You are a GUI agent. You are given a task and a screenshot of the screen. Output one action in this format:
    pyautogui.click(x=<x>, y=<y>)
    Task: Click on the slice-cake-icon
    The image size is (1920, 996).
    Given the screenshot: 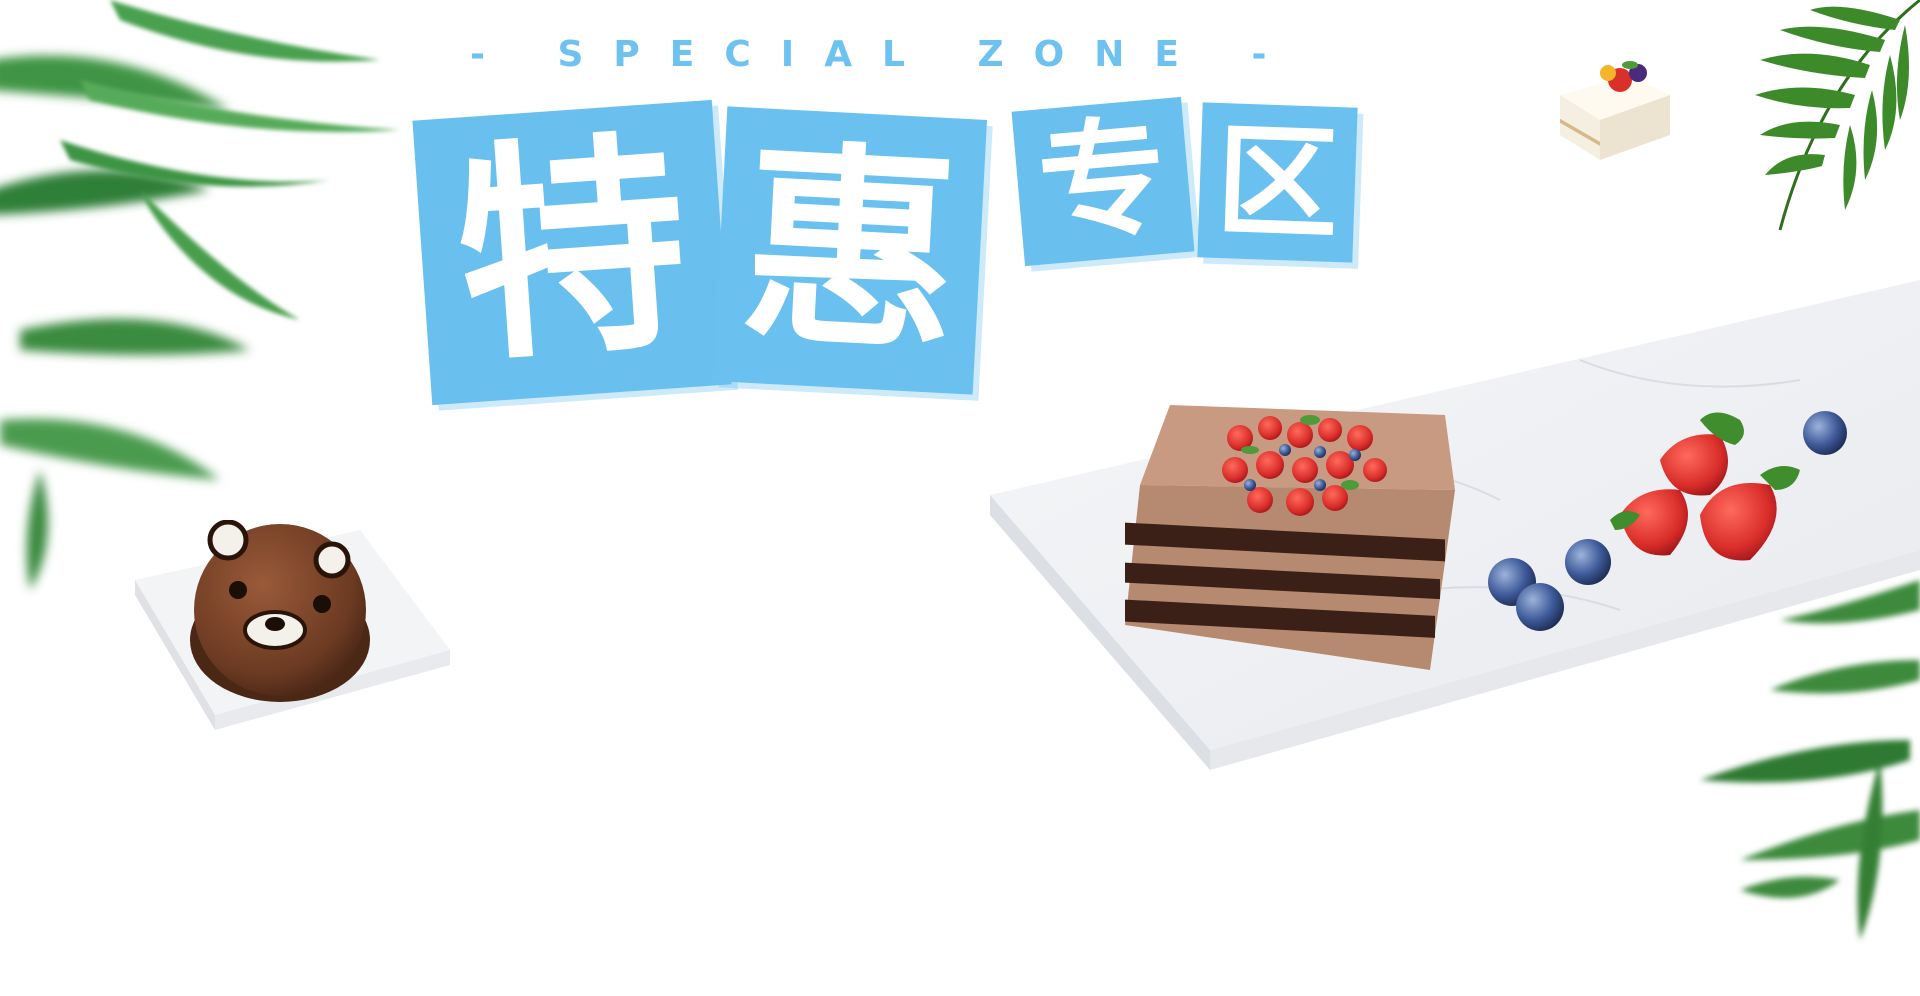 What is the action you would take?
    pyautogui.click(x=1615, y=110)
    